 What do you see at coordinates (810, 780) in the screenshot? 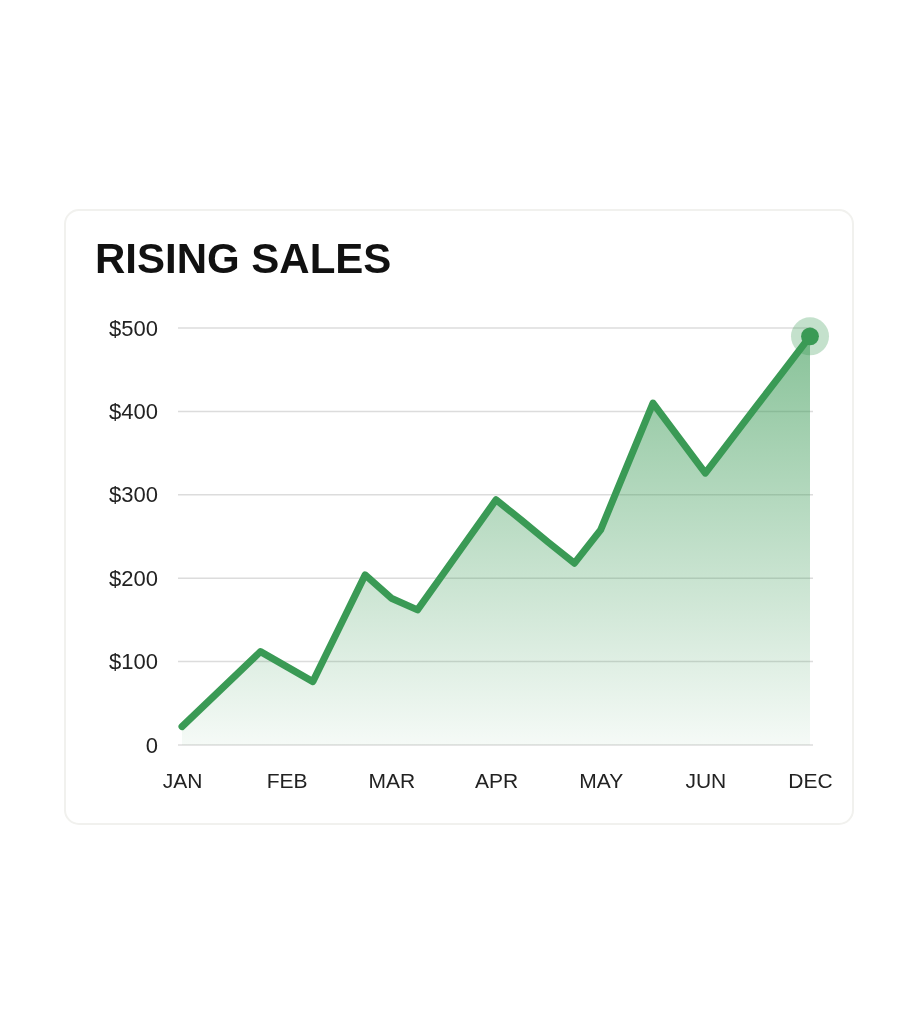
I see `x-tick-label: DEC` at bounding box center [810, 780].